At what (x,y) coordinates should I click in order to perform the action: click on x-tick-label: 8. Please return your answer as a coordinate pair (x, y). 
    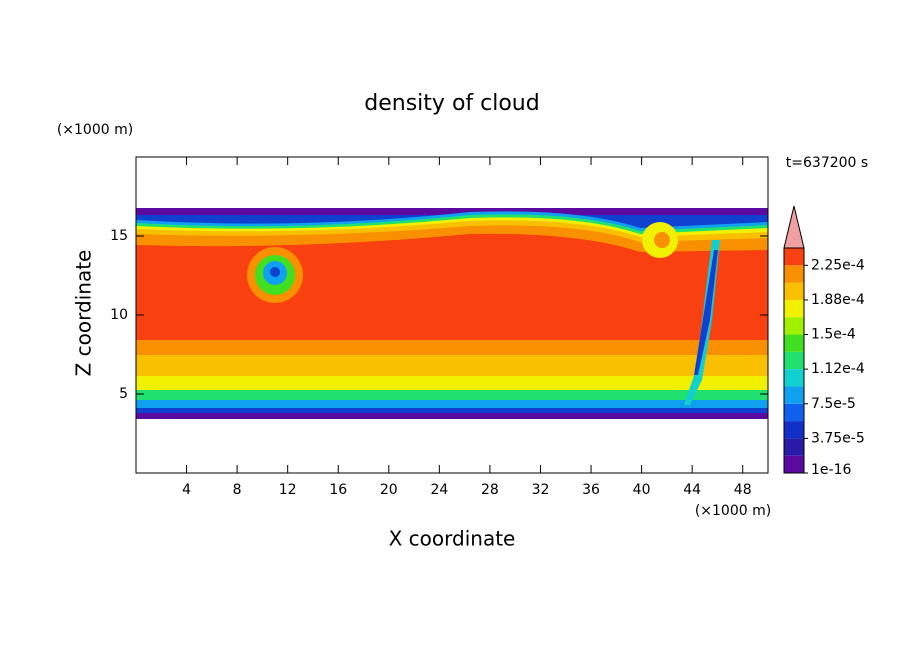
    Looking at the image, I should click on (237, 490).